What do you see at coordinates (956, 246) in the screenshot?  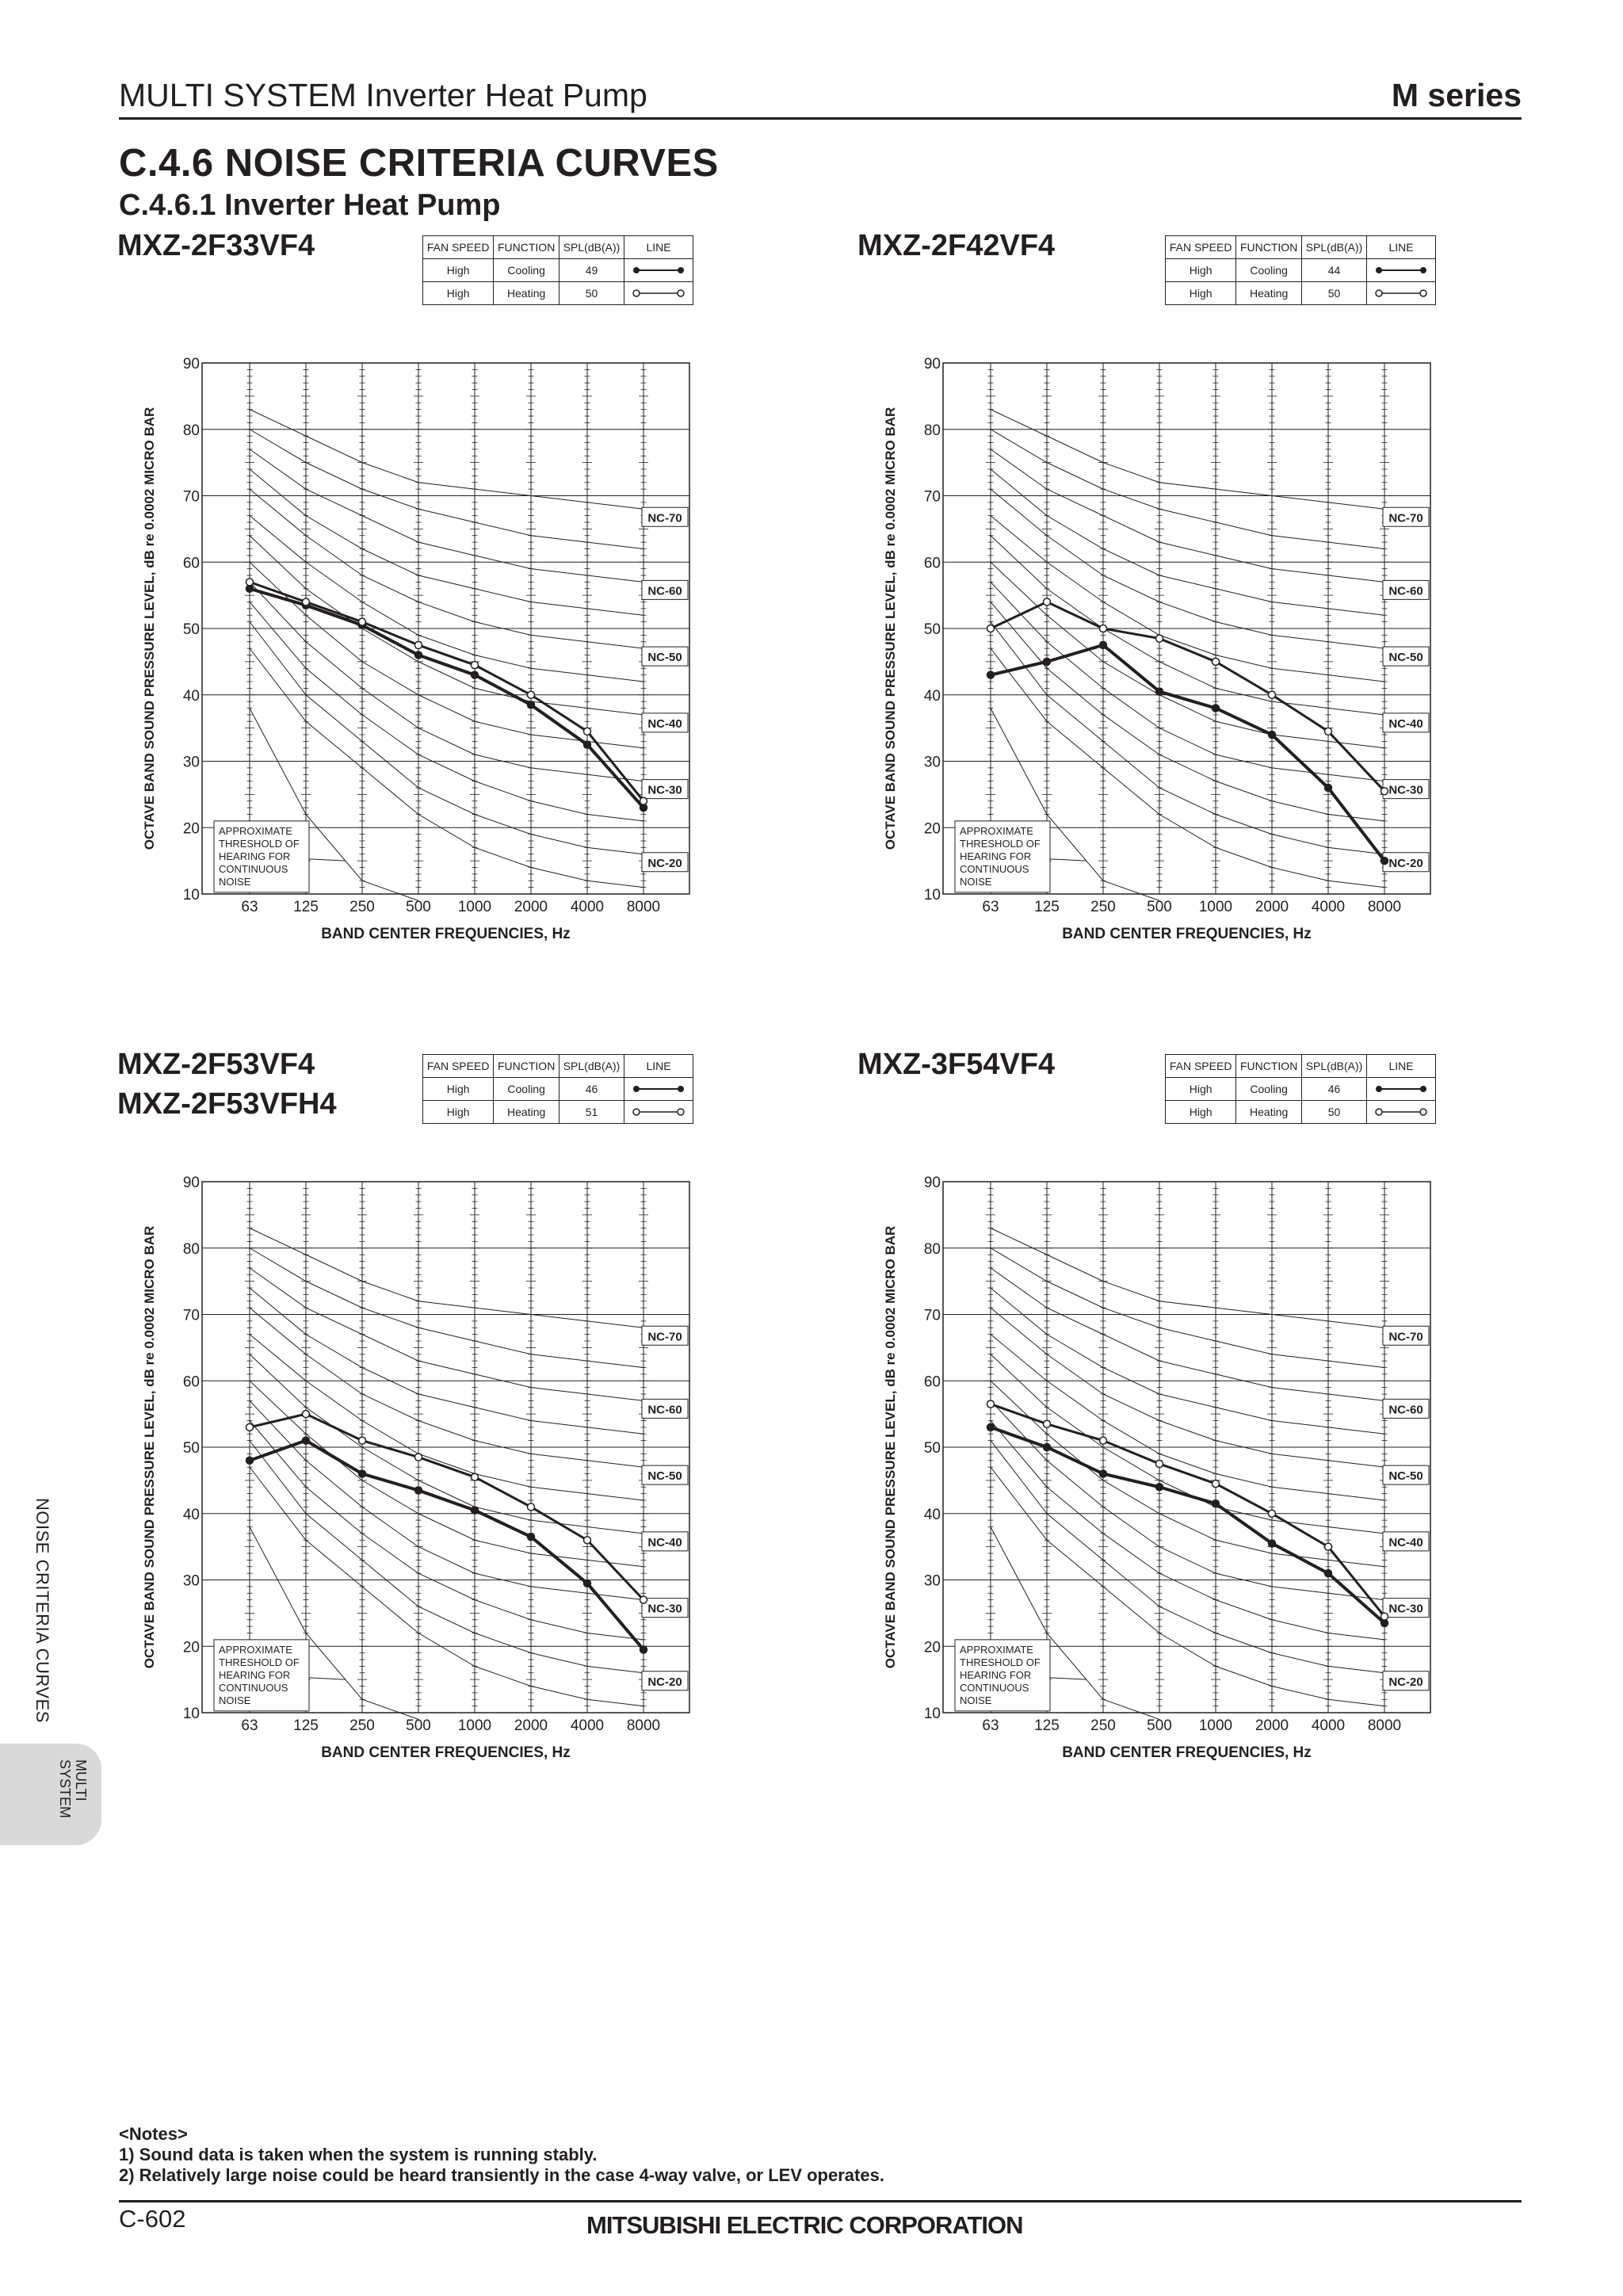 I see `model-name-2: MXZ-2F42VF4` at bounding box center [956, 246].